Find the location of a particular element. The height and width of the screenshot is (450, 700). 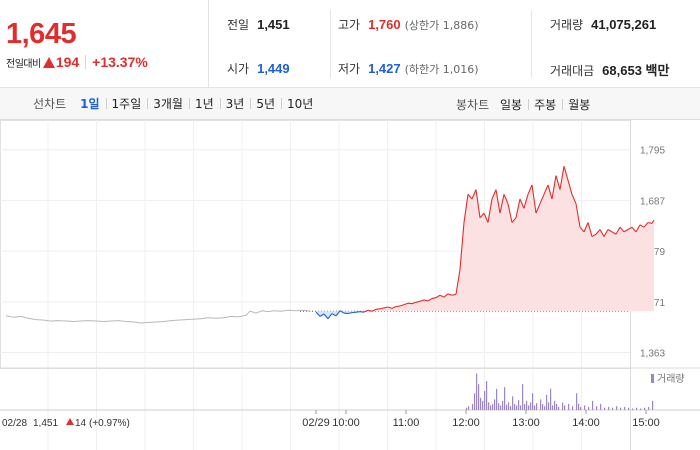

change-label: 전일대비 is located at coordinates (23, 64).